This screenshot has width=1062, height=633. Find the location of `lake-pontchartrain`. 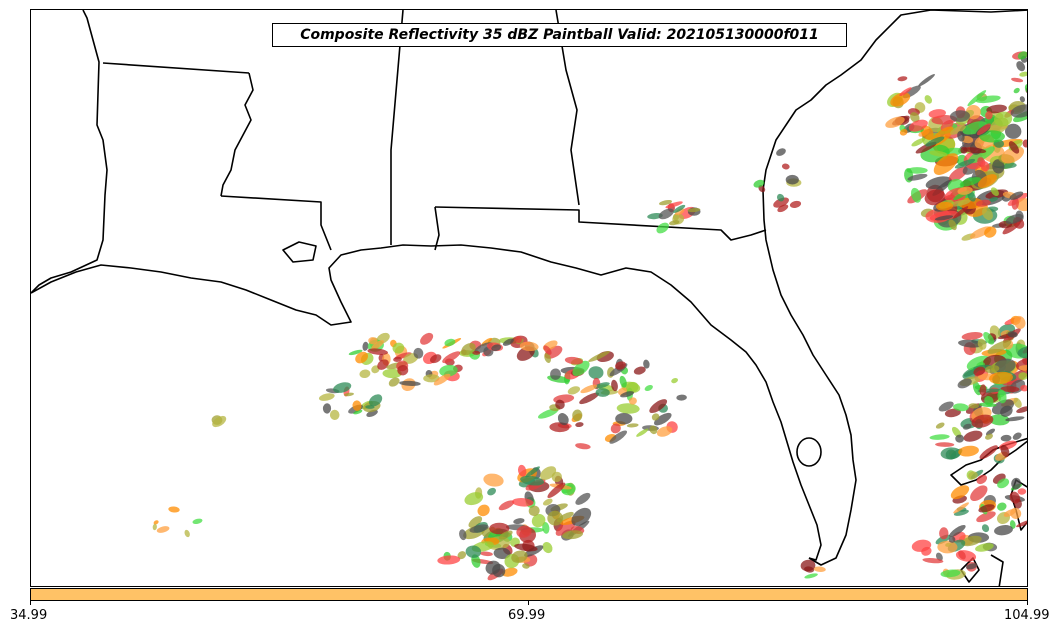

lake-pontchartrain is located at coordinates (299, 252).